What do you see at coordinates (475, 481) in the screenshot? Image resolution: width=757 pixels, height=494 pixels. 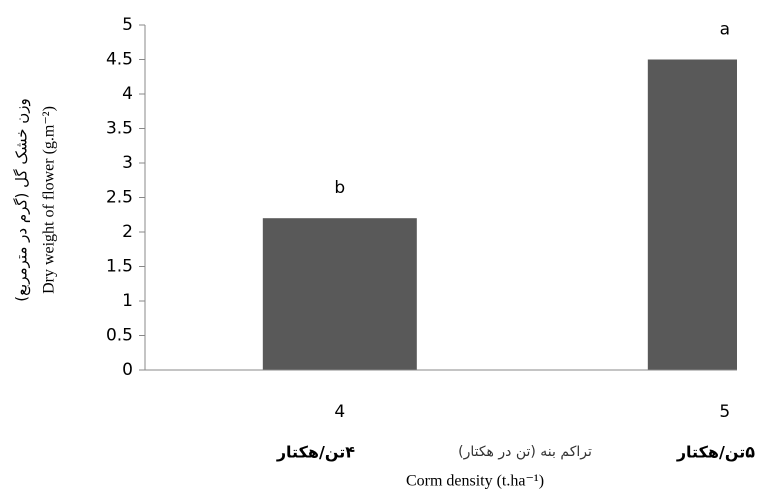 I see `x-axis-label: Corm density (t.ha⁻¹)` at bounding box center [475, 481].